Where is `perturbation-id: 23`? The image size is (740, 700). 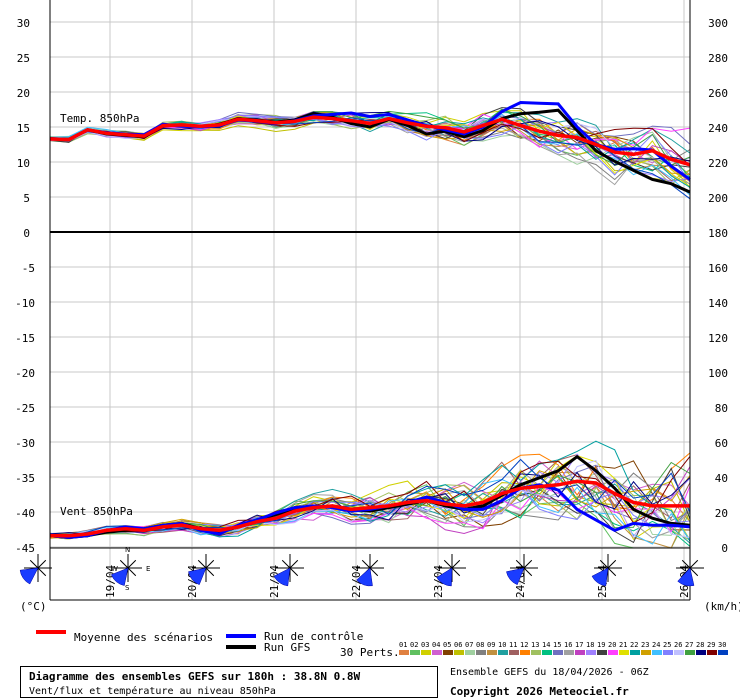
perturbation-id: 23 is located at coordinates (645, 645).